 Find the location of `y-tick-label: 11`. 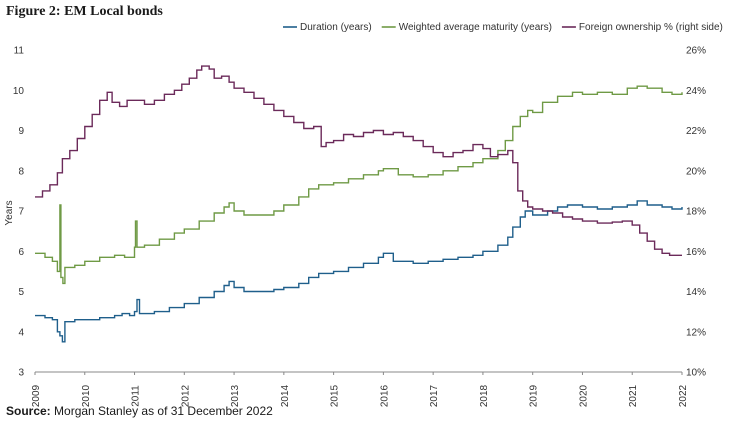

y-tick-label: 11 is located at coordinates (19, 51).